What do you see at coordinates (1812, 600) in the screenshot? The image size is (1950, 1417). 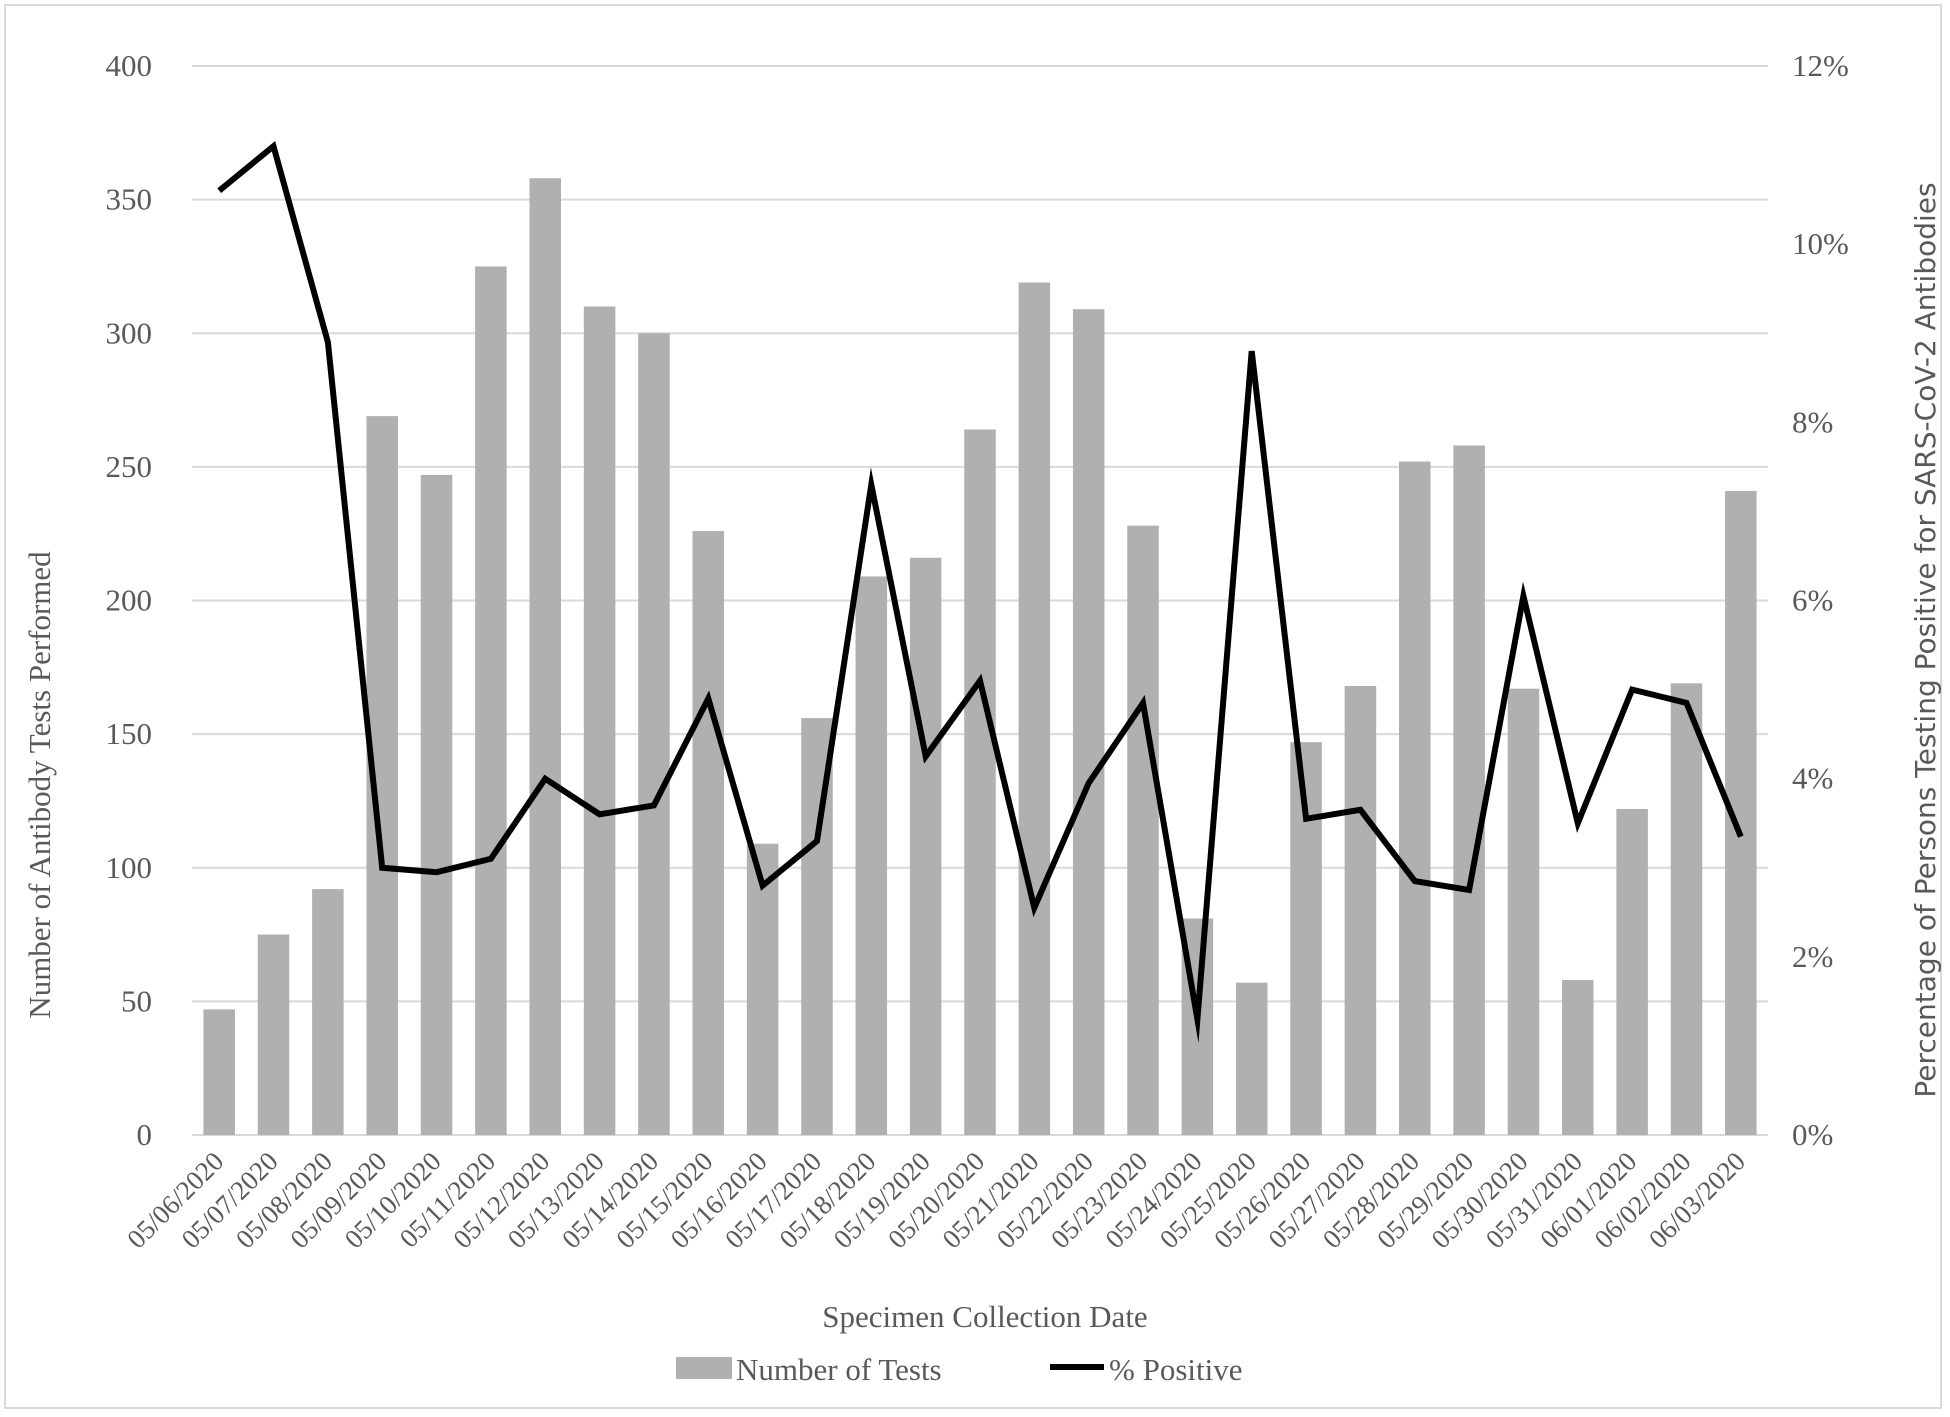 I see `y-right-tick-label: 6%` at bounding box center [1812, 600].